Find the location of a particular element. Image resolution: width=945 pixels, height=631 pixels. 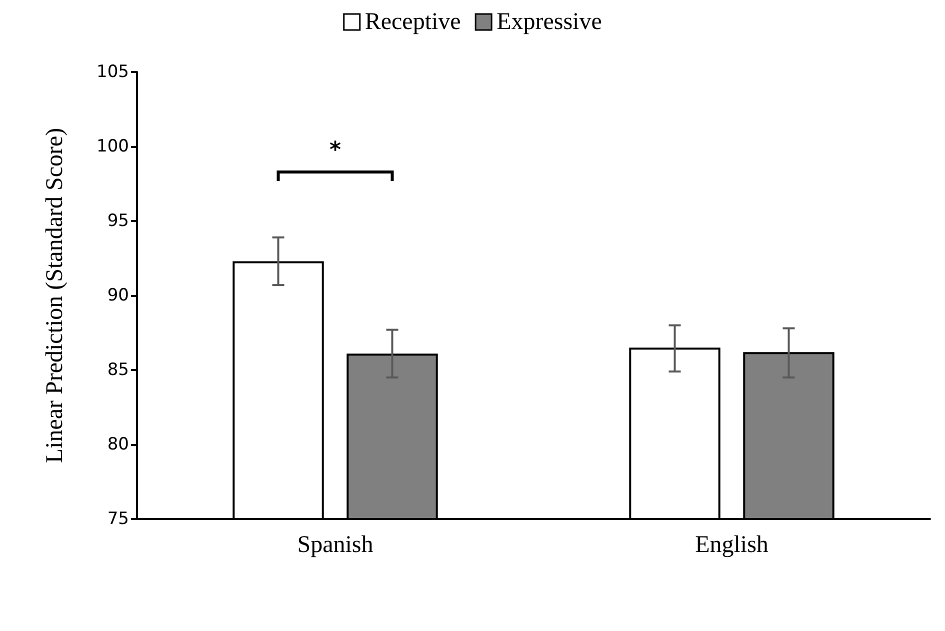

y-tick-label: 85 is located at coordinates (118, 370).